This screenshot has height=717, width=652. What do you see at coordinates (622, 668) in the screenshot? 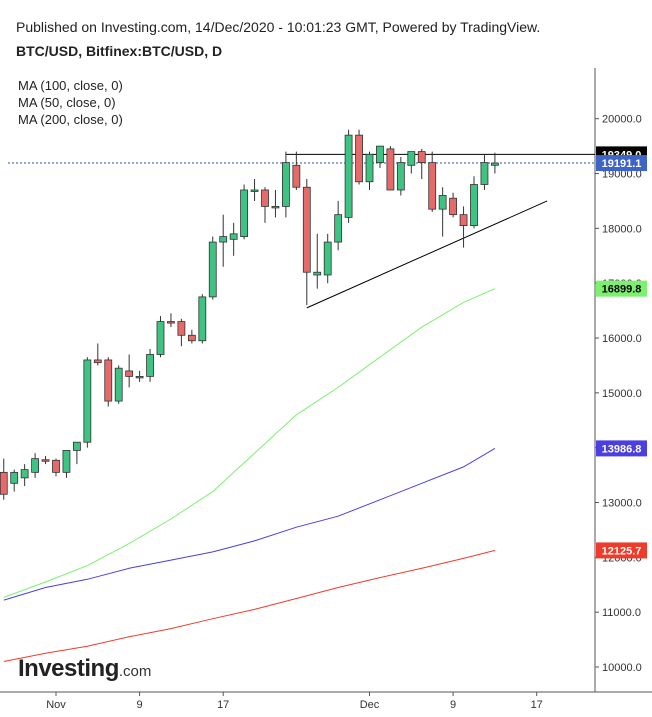
I see `y-tick-label: 10000.0` at bounding box center [622, 668].